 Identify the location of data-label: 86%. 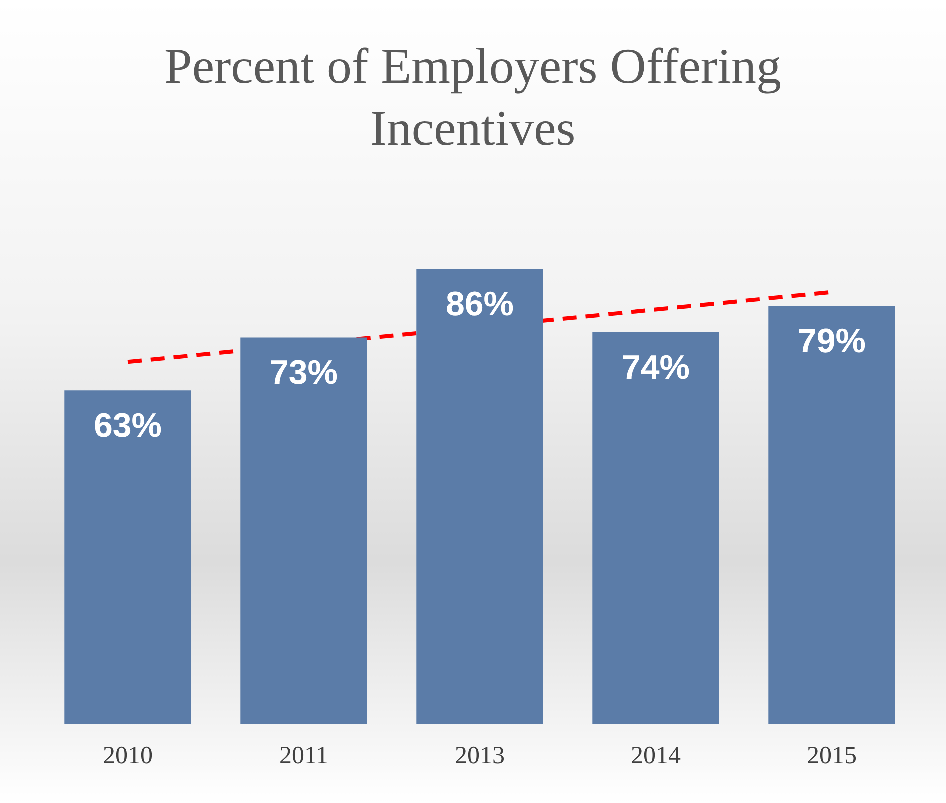
(480, 304).